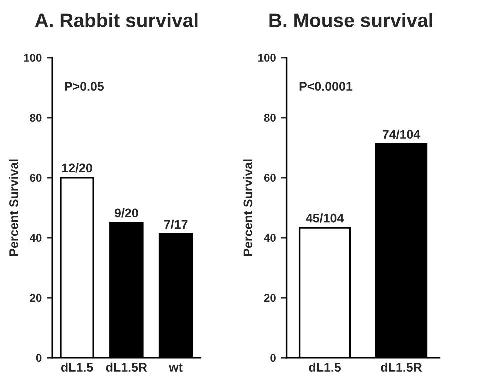 Image resolution: width=478 pixels, height=378 pixels. What do you see at coordinates (84, 87) in the screenshot?
I see `annotation: P>0.05` at bounding box center [84, 87].